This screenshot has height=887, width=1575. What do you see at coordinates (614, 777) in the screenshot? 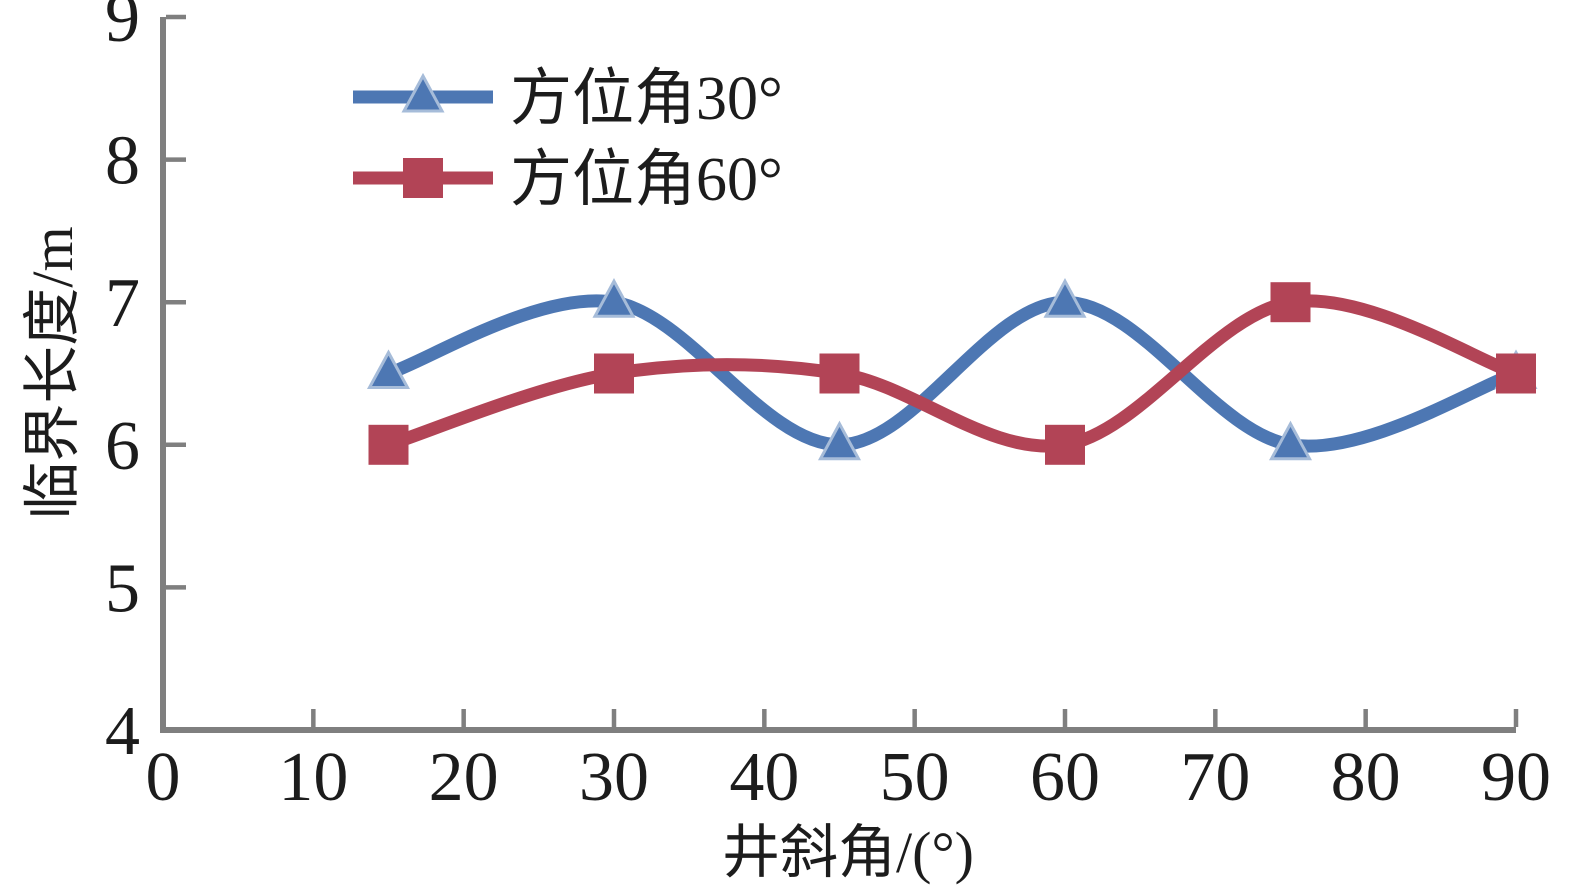
I see `x-tick-label: 30` at bounding box center [614, 777].